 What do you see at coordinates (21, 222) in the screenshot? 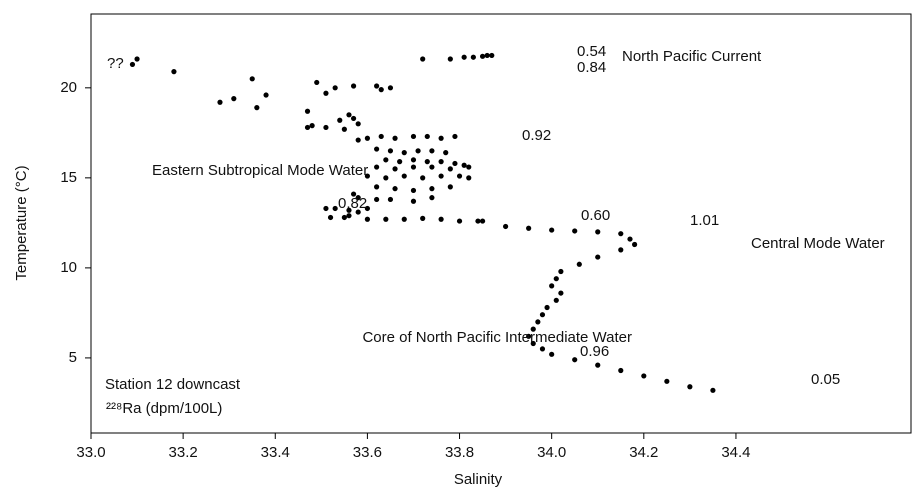
I see `y-axis-label: Temperature (°C)` at bounding box center [21, 222].